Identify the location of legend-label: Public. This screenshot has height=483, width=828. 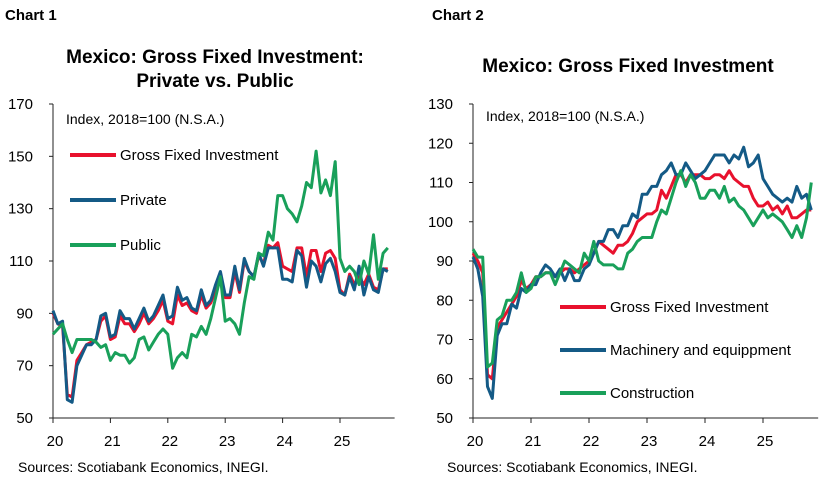
(140, 245).